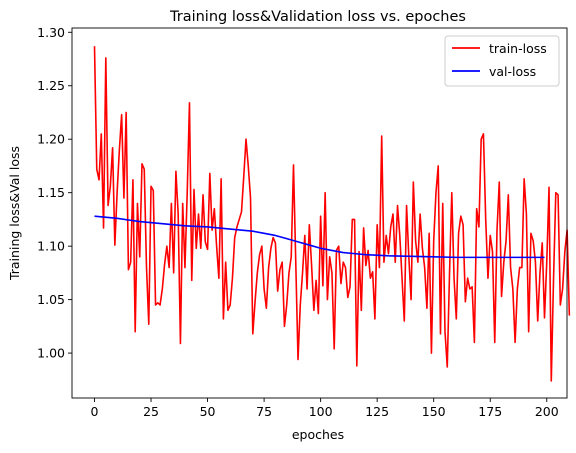 This screenshot has width=576, height=453. I want to click on y-tick-label: 1.05, so click(51, 299).